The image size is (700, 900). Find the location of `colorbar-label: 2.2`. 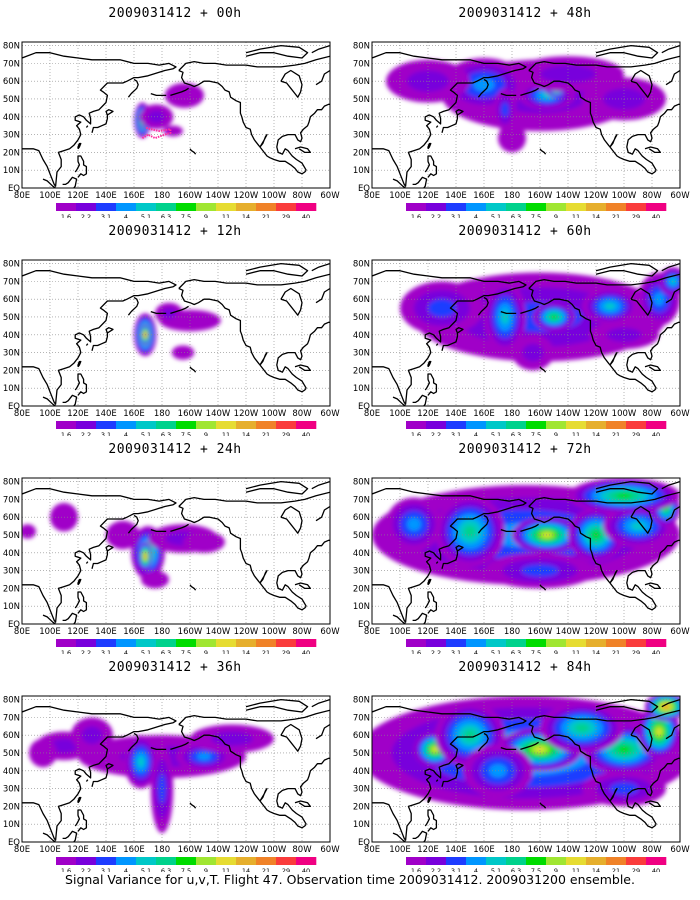

colorbar-label: 2.2 is located at coordinates (436, 651).